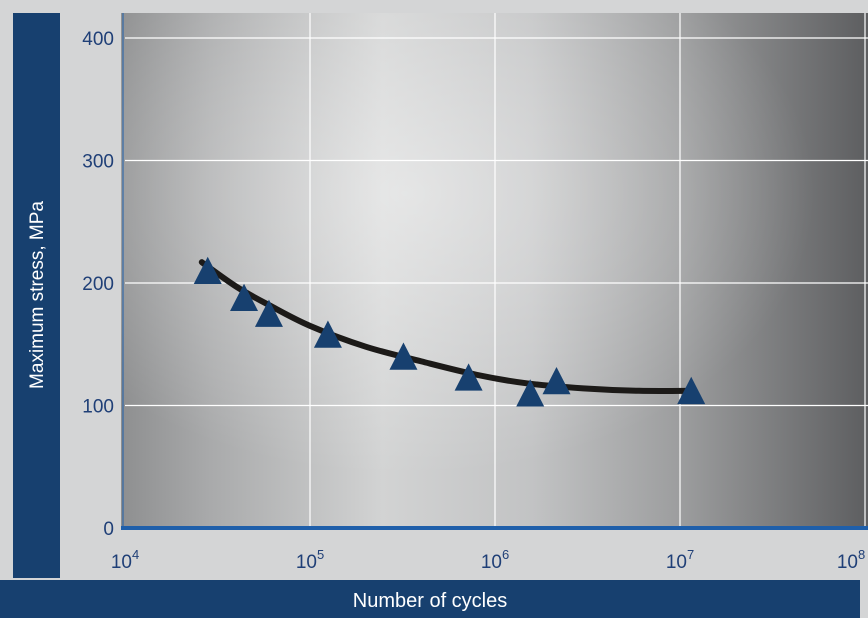 This screenshot has width=868, height=618. Describe the element at coordinates (98, 407) in the screenshot. I see `y-tick-label: 100` at that location.